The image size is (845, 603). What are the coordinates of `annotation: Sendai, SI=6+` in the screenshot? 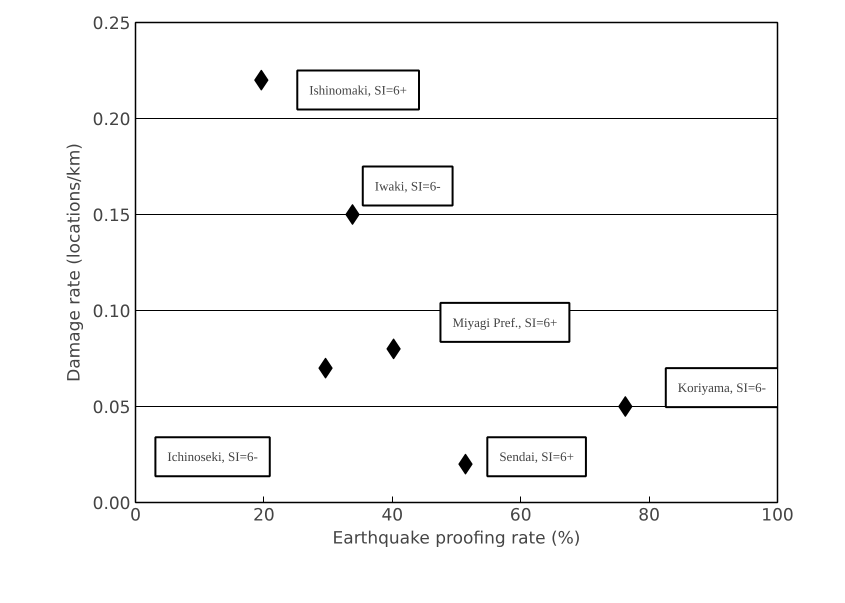 It's located at (536, 456).